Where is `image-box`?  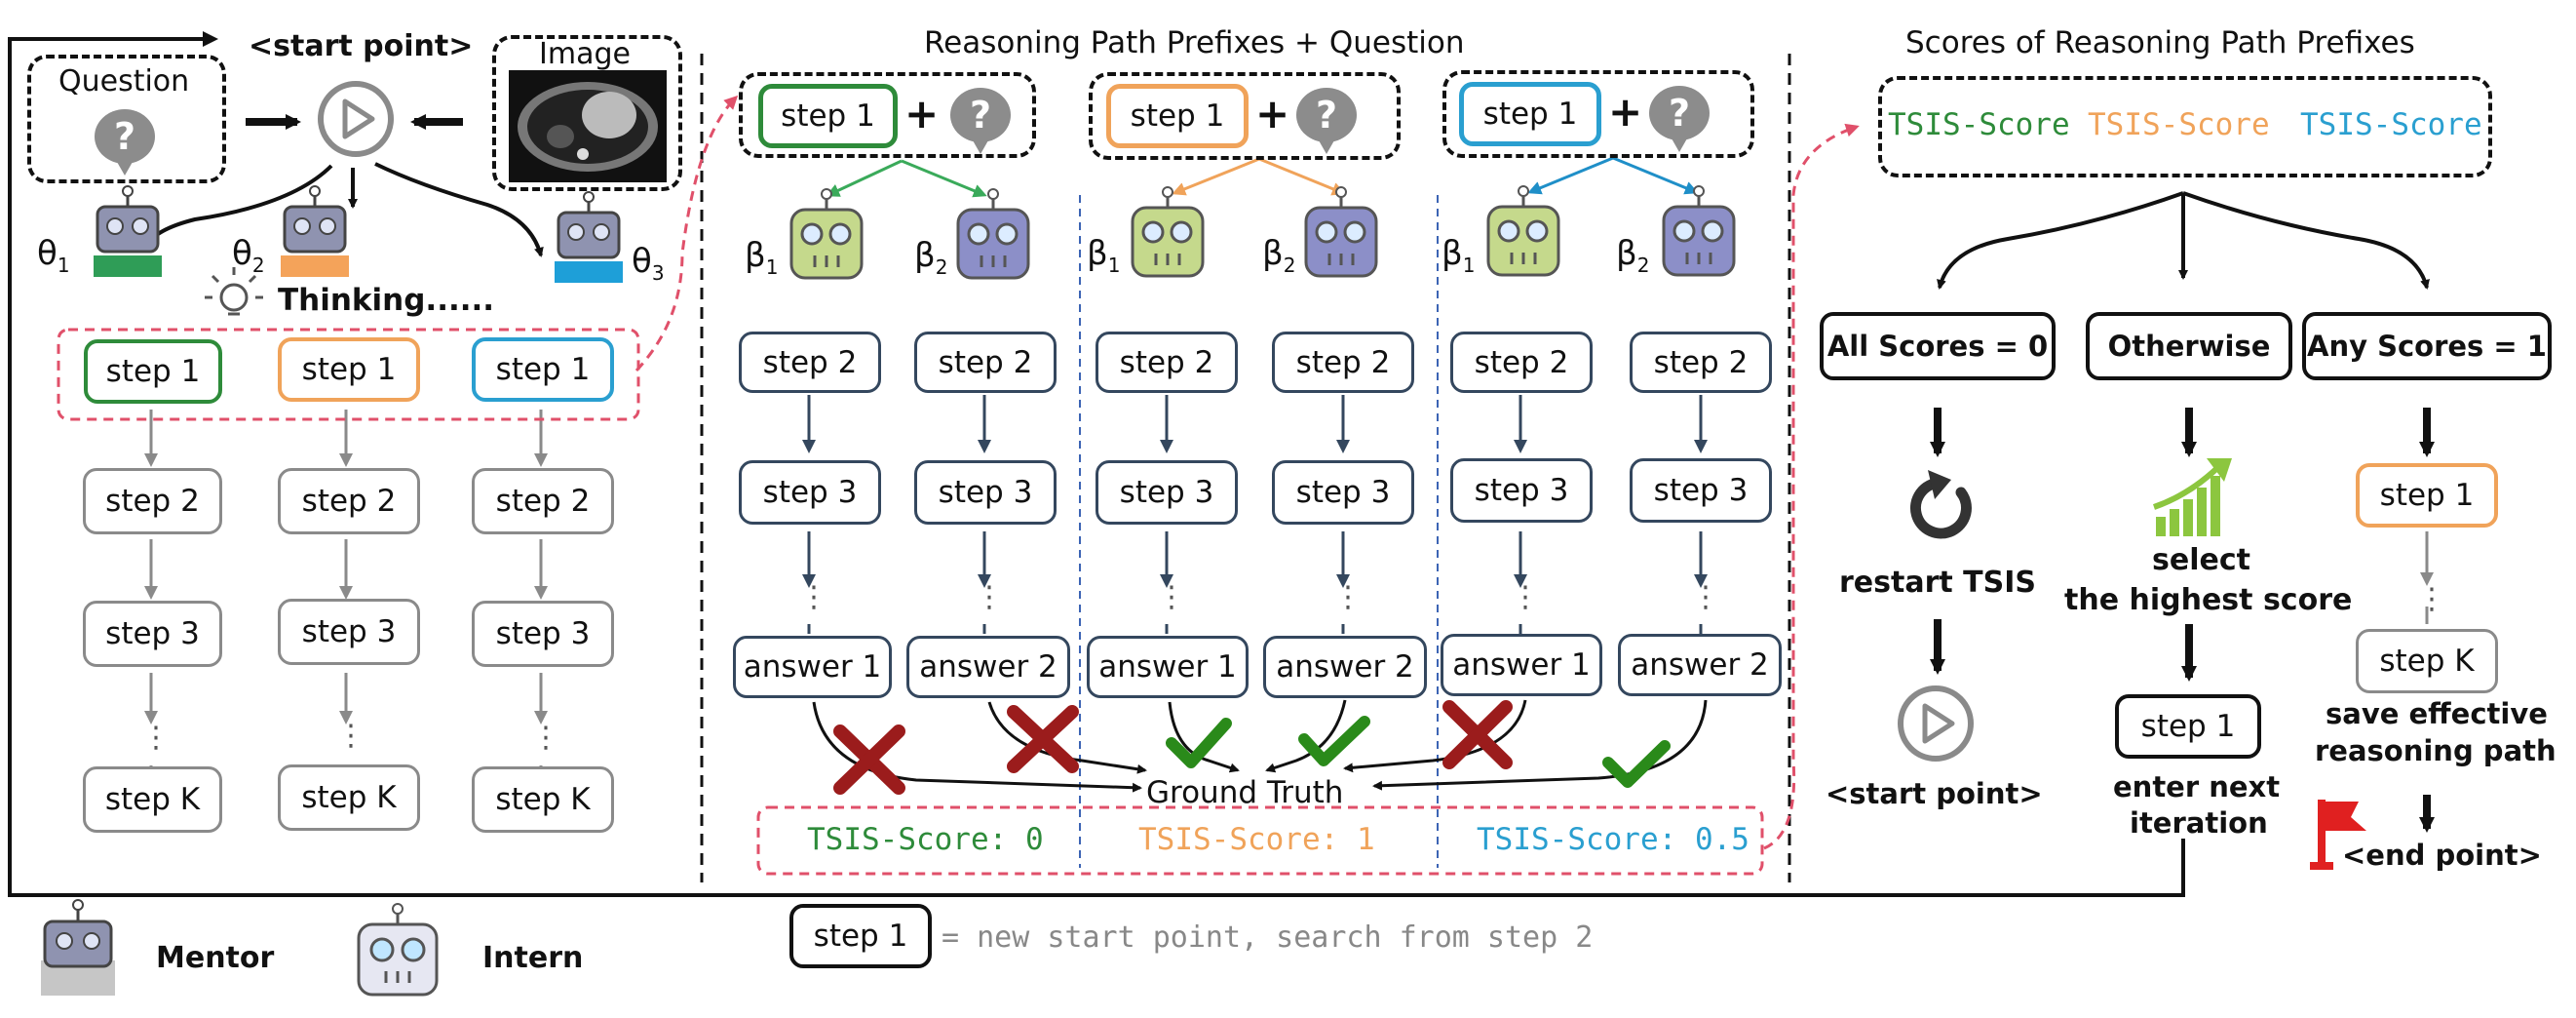 image-box is located at coordinates (587, 113).